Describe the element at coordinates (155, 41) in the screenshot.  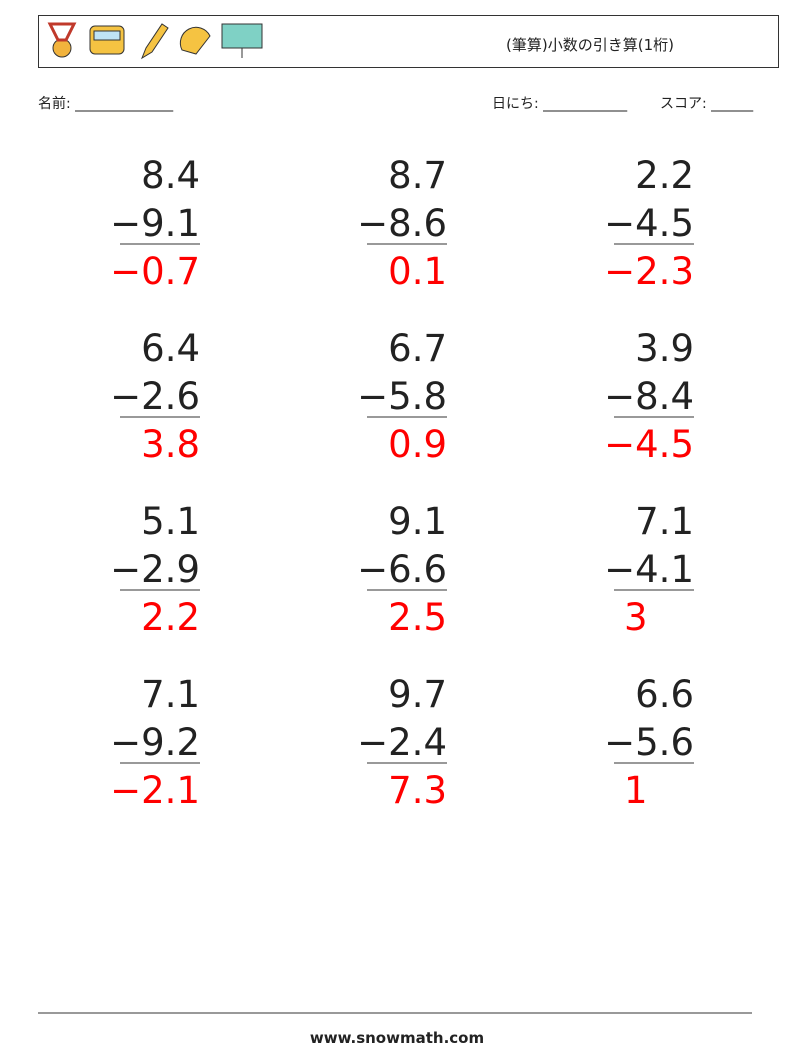
I see `icons` at that location.